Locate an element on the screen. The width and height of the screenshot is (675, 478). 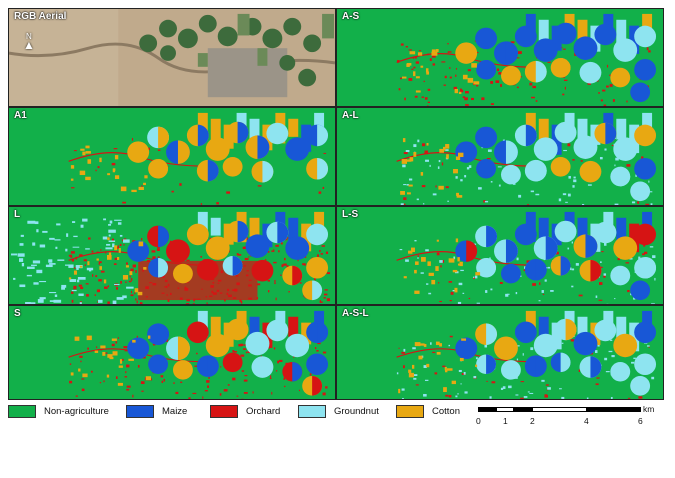
panel-a1: A1 is located at coordinates (172, 156).